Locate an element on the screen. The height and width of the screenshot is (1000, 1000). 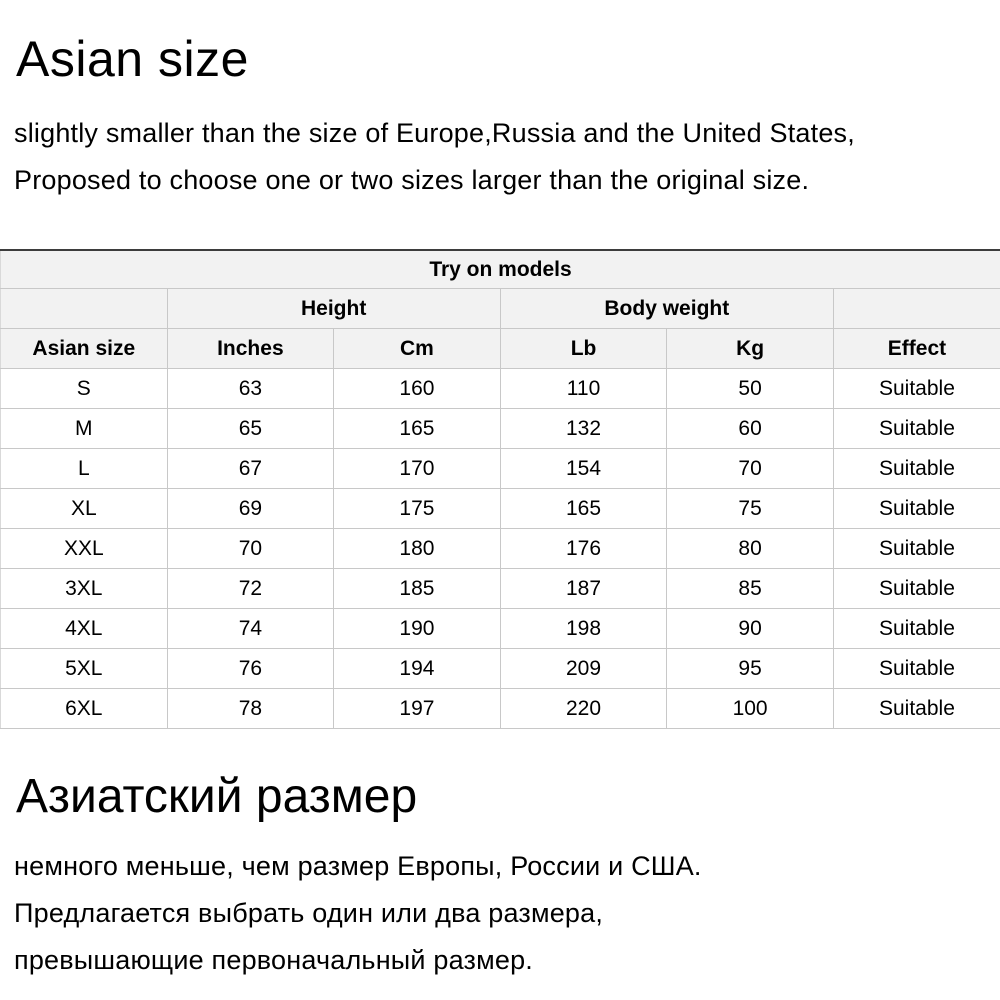
cell-cm: 190 is located at coordinates (417, 628).